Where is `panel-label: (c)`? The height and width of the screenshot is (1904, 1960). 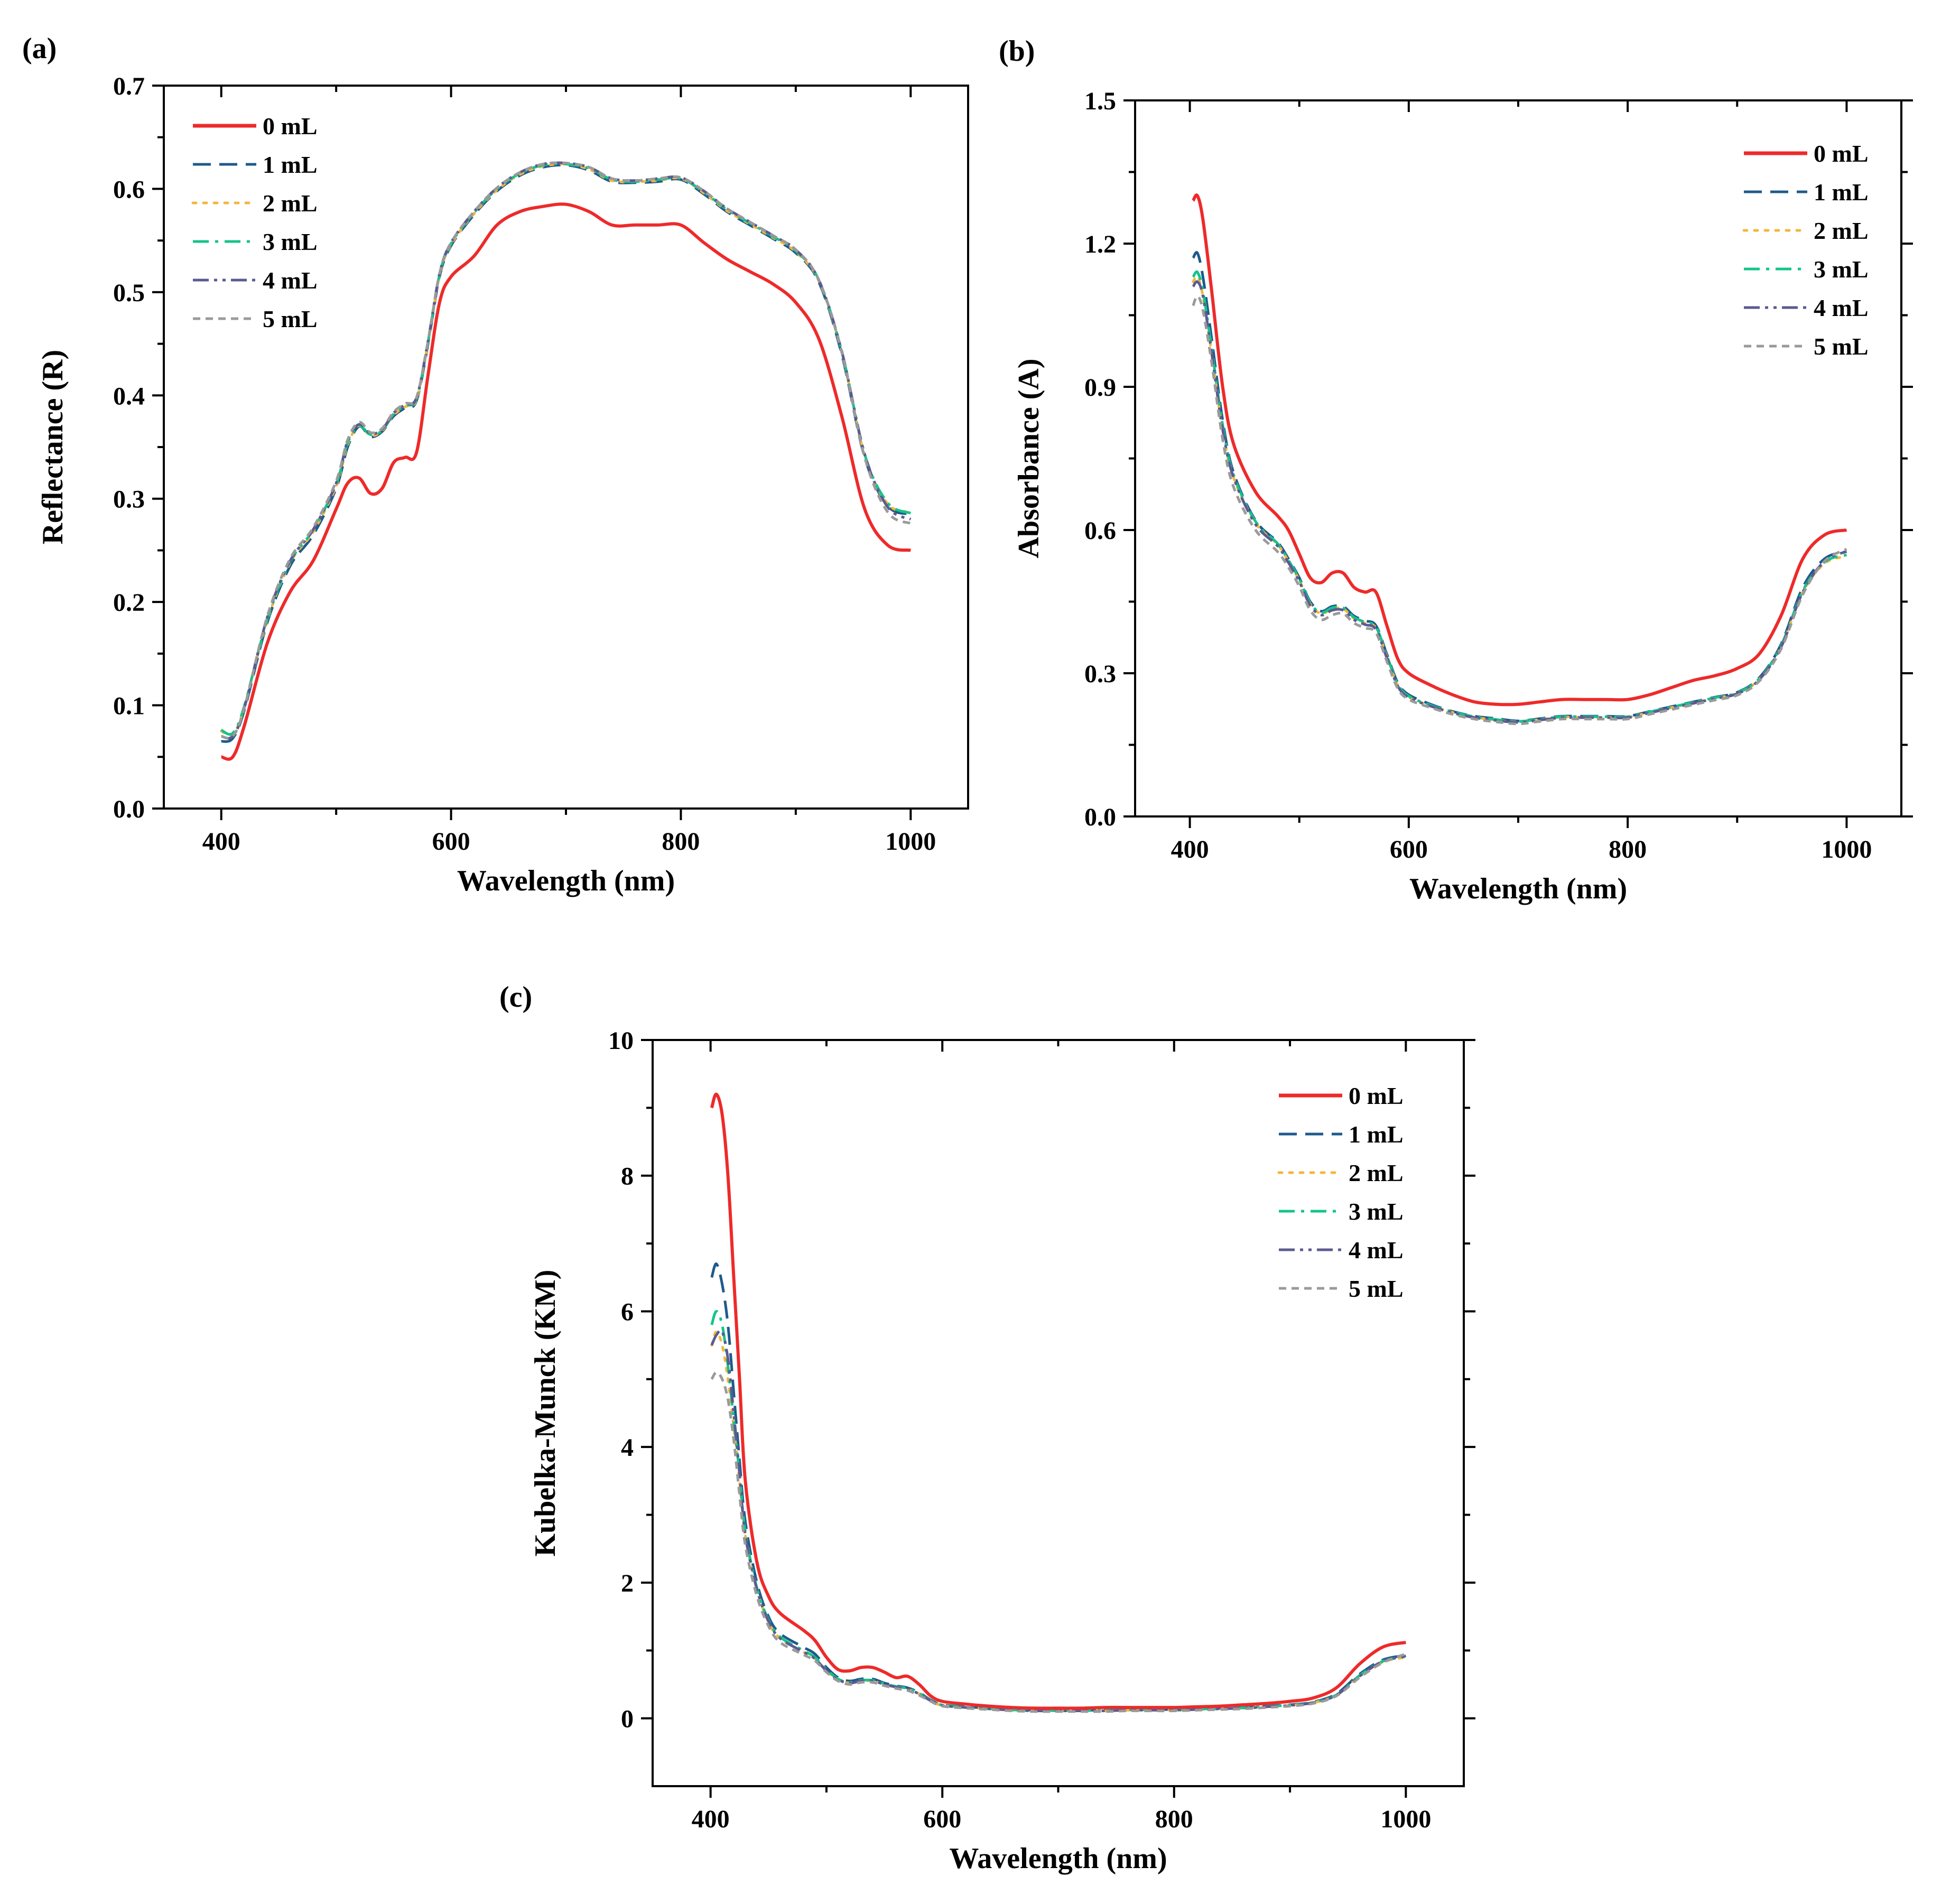
panel-label: (c) is located at coordinates (515, 997).